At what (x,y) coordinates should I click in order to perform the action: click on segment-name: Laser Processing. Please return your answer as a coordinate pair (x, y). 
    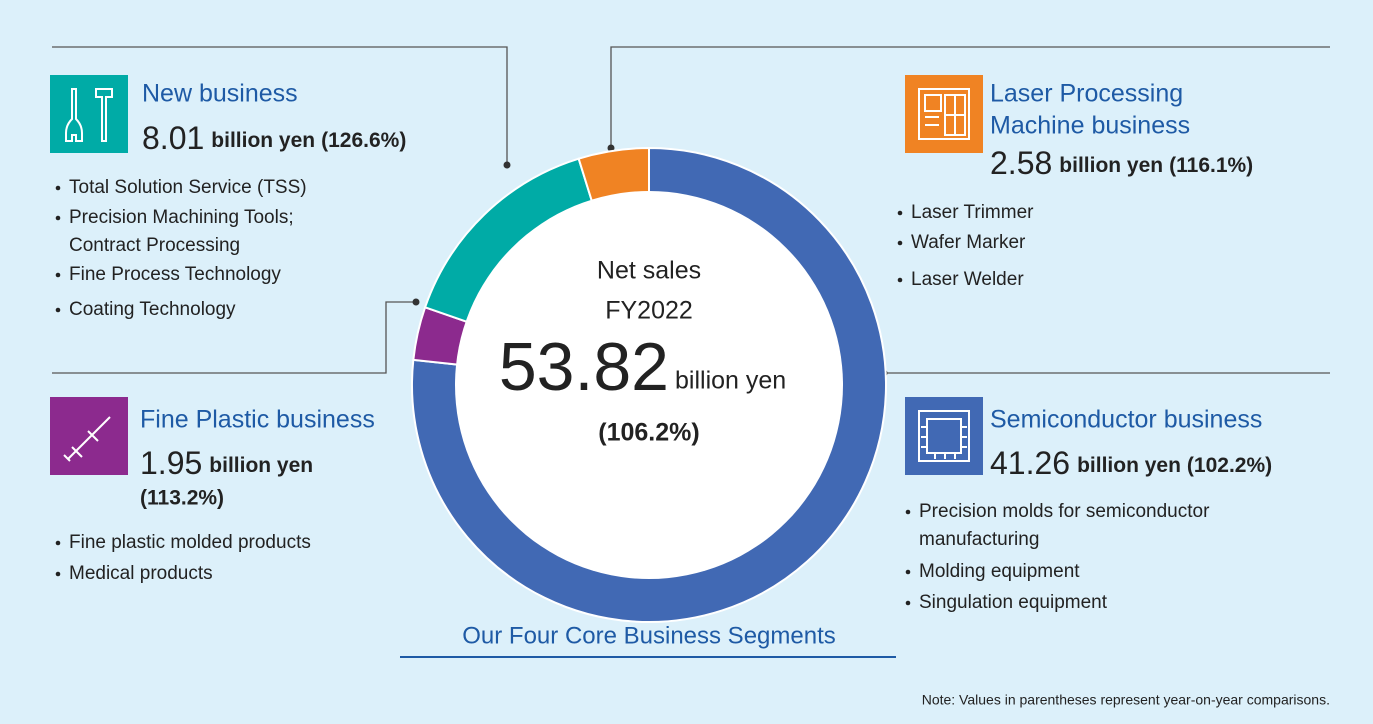
    Looking at the image, I should click on (1086, 94).